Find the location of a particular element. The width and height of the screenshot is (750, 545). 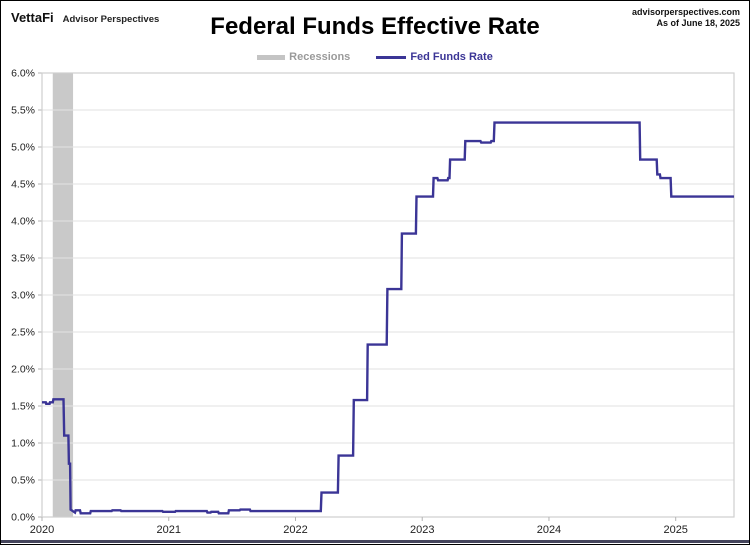

y-tick-label: 6.0% is located at coordinates (23, 74).